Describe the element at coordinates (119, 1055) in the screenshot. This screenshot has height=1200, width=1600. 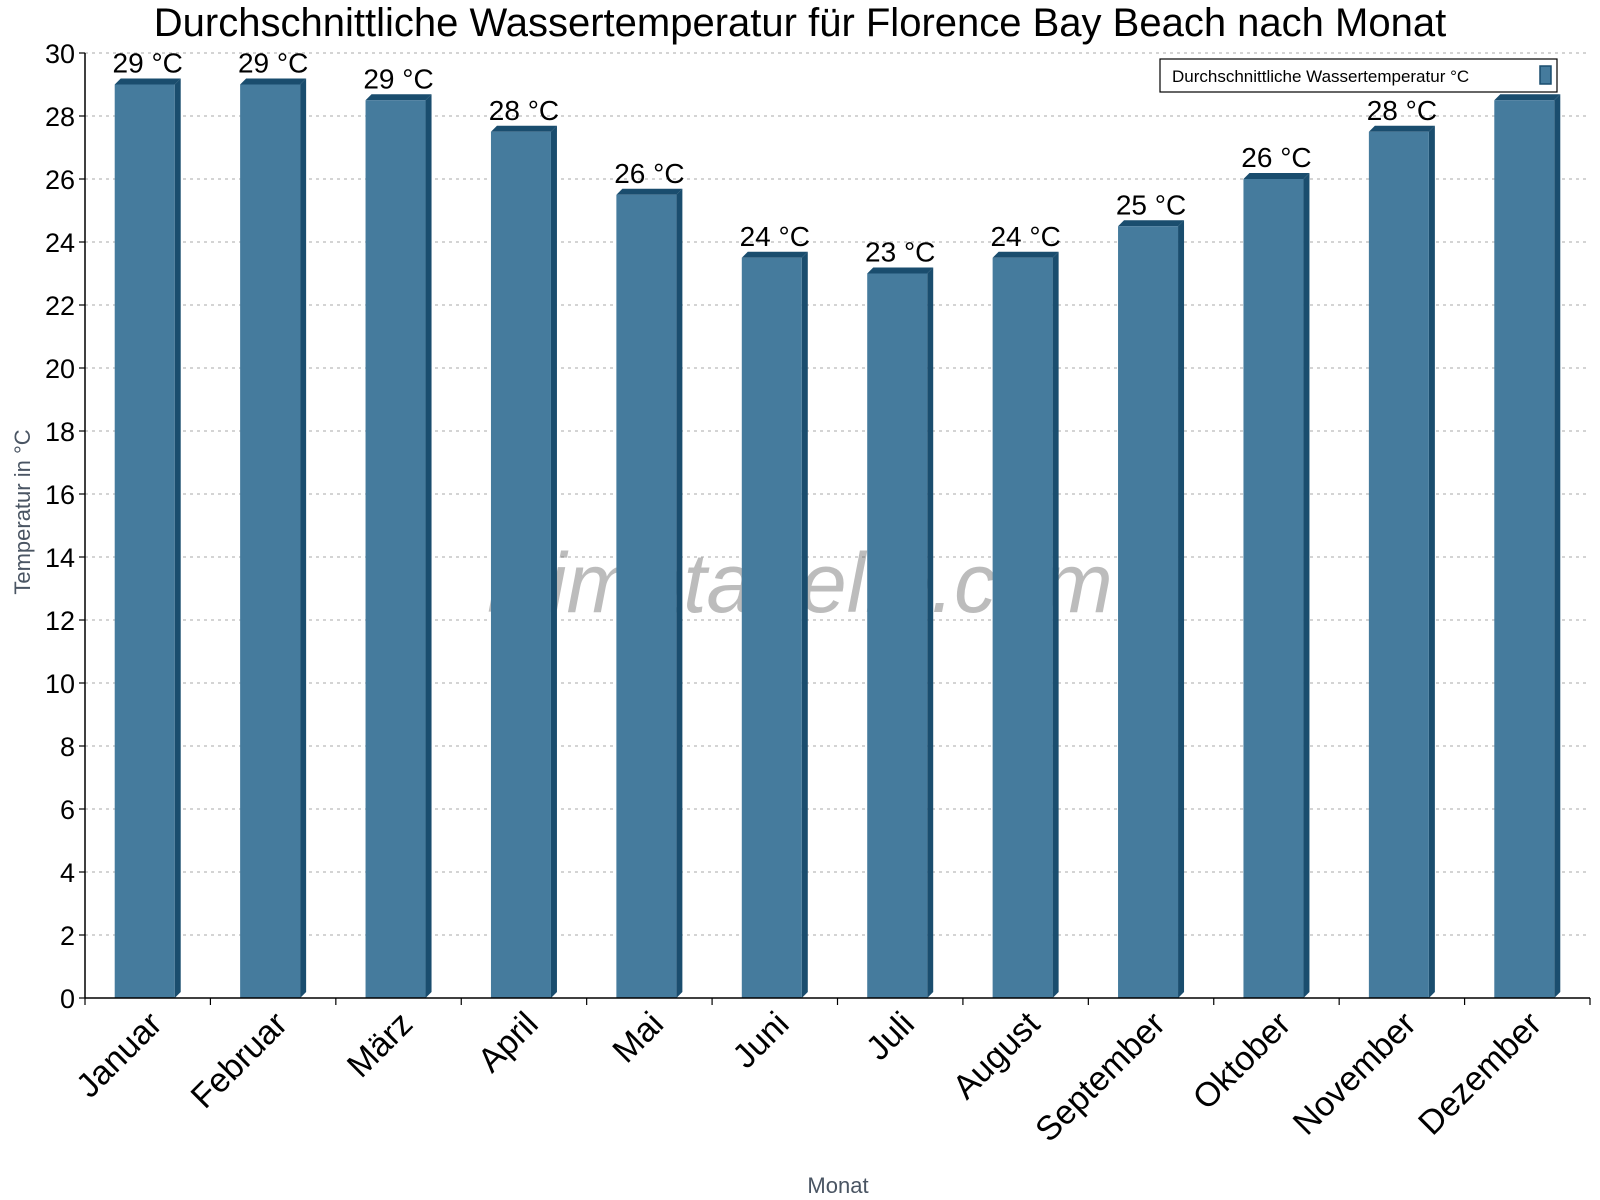
I see `x-tick-label: Januar` at that location.